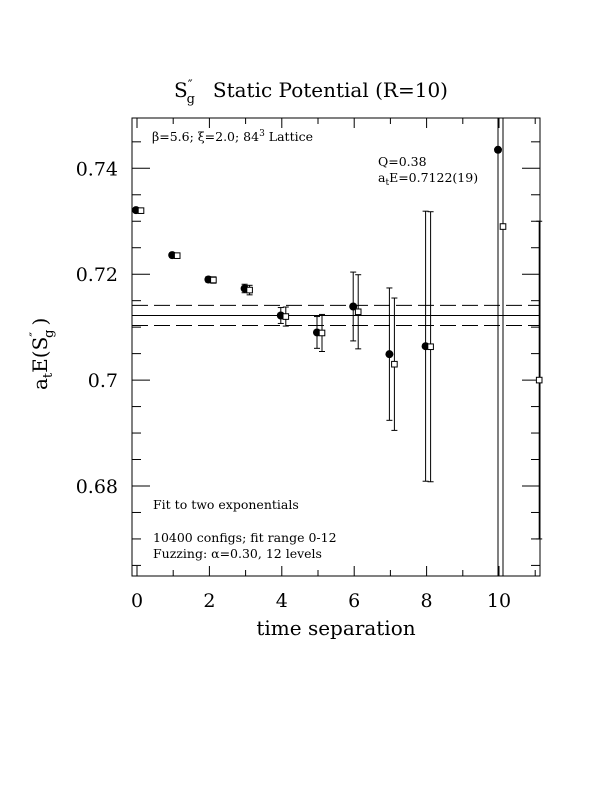 The width and height of the screenshot is (612, 792). What do you see at coordinates (427, 601) in the screenshot?
I see `x-tick-label: 8` at bounding box center [427, 601].